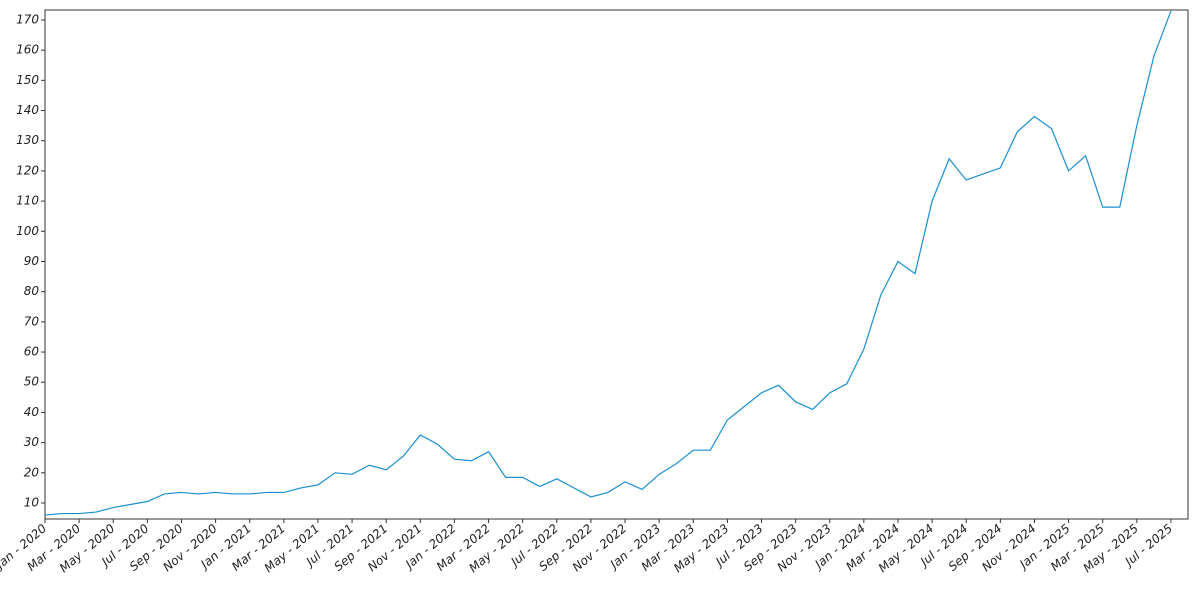 This screenshot has height=600, width=1200. Describe the element at coordinates (32, 321) in the screenshot. I see `y-tick-label: 70` at that location.